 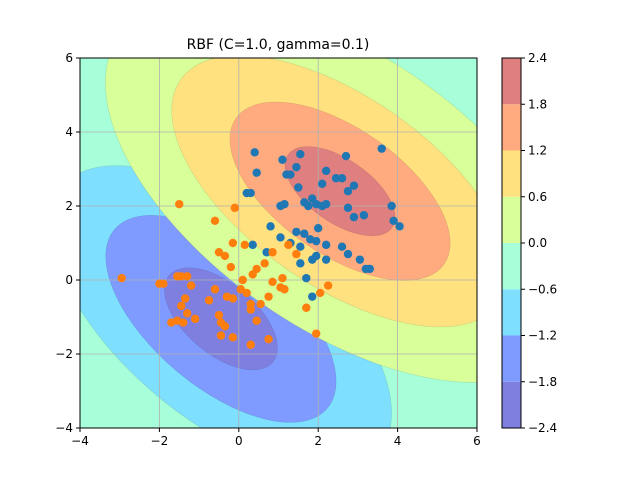 What do you see at coordinates (477, 441) in the screenshot?
I see `x-tick-label-5: 6` at bounding box center [477, 441].